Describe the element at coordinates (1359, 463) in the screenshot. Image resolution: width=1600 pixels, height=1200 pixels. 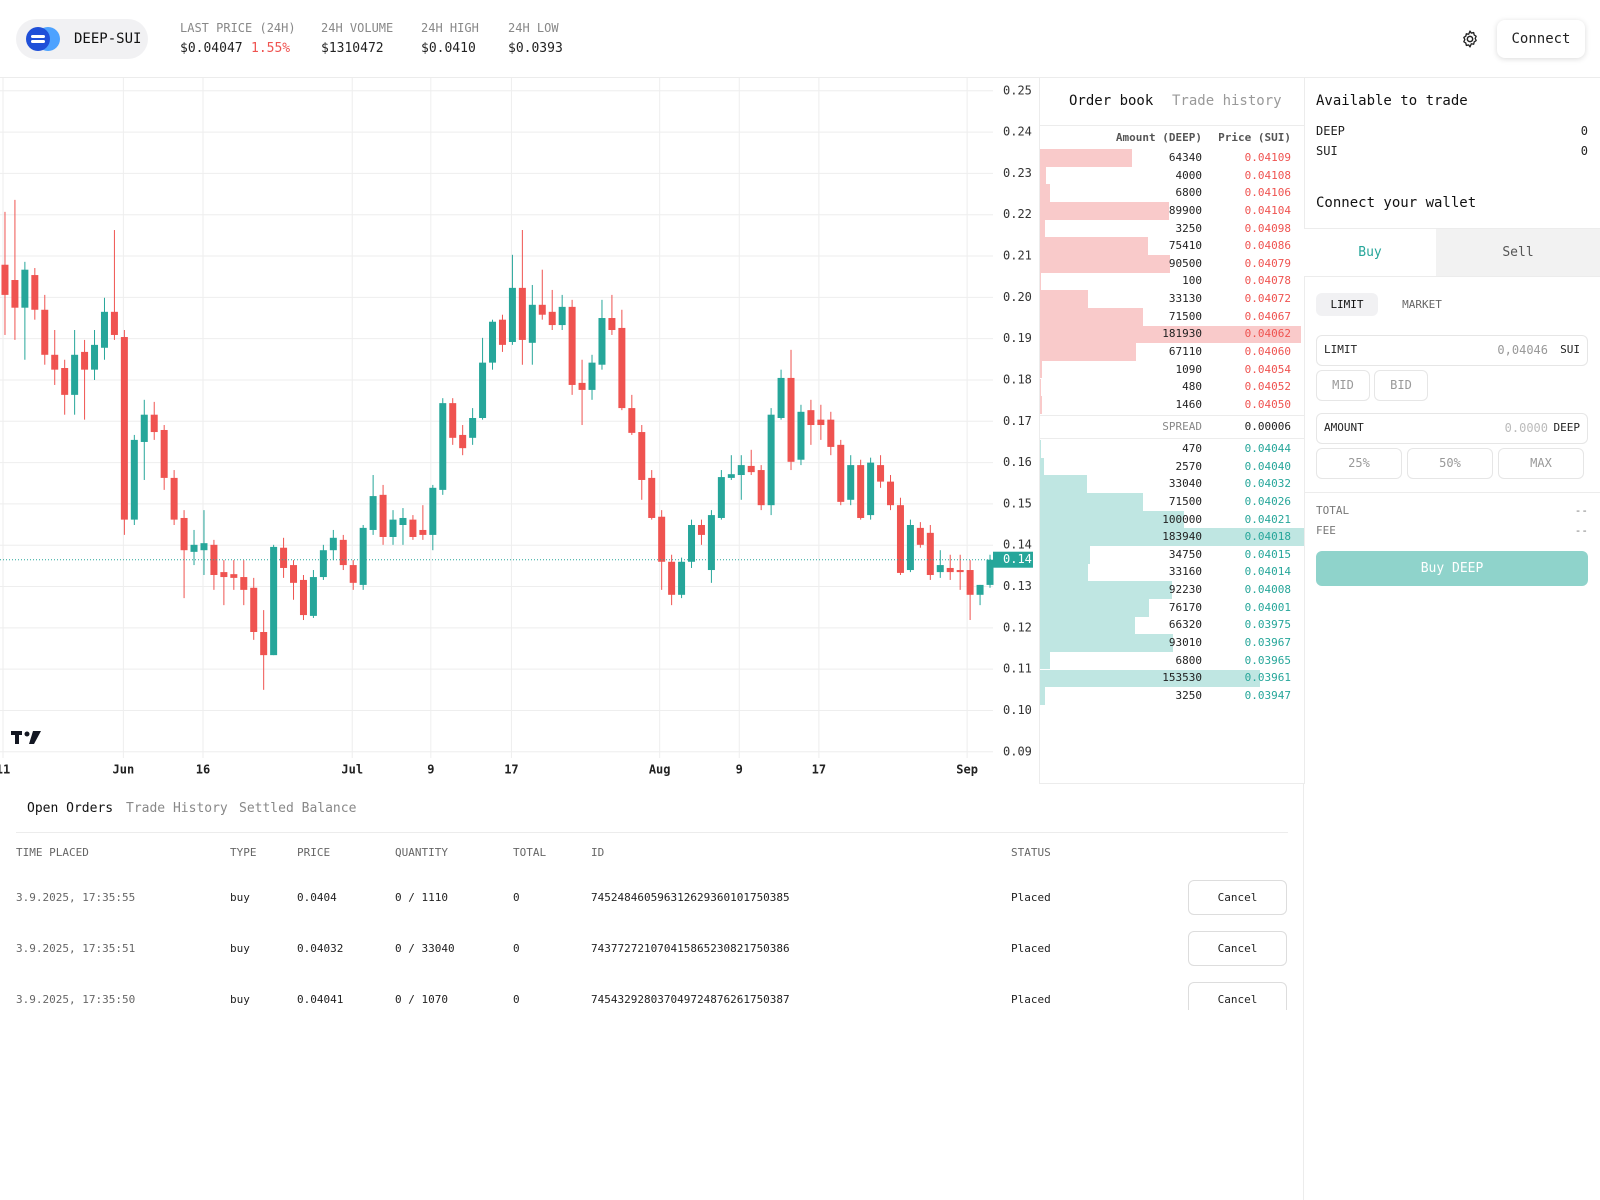
I see `fraction-button: 25%` at that location.